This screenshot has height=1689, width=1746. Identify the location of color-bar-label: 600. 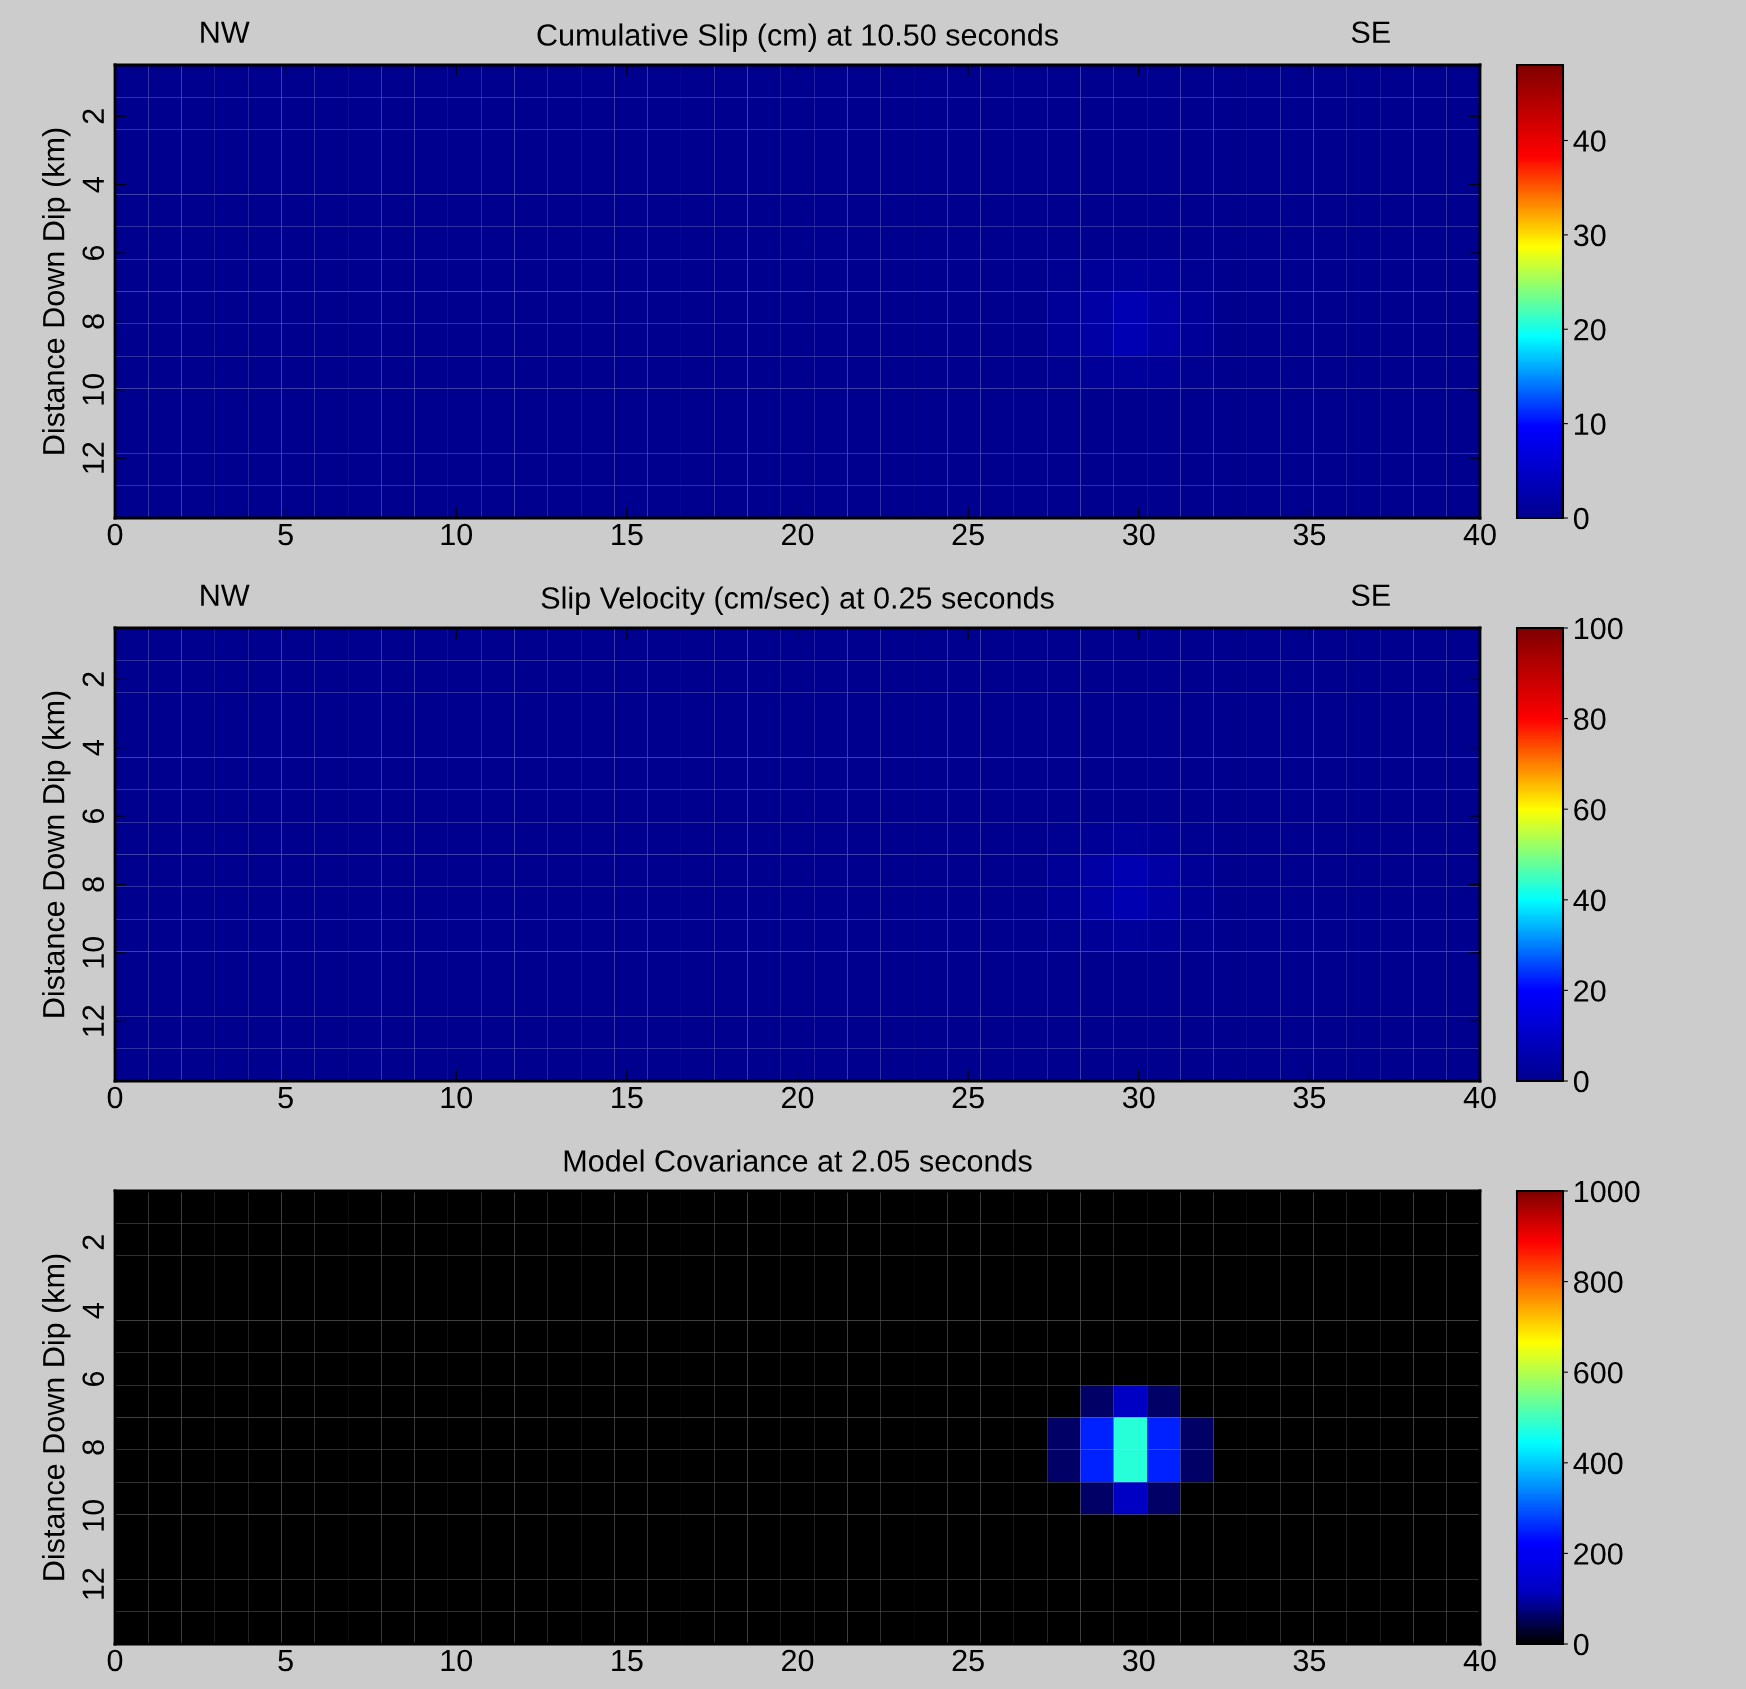
(1598, 1372).